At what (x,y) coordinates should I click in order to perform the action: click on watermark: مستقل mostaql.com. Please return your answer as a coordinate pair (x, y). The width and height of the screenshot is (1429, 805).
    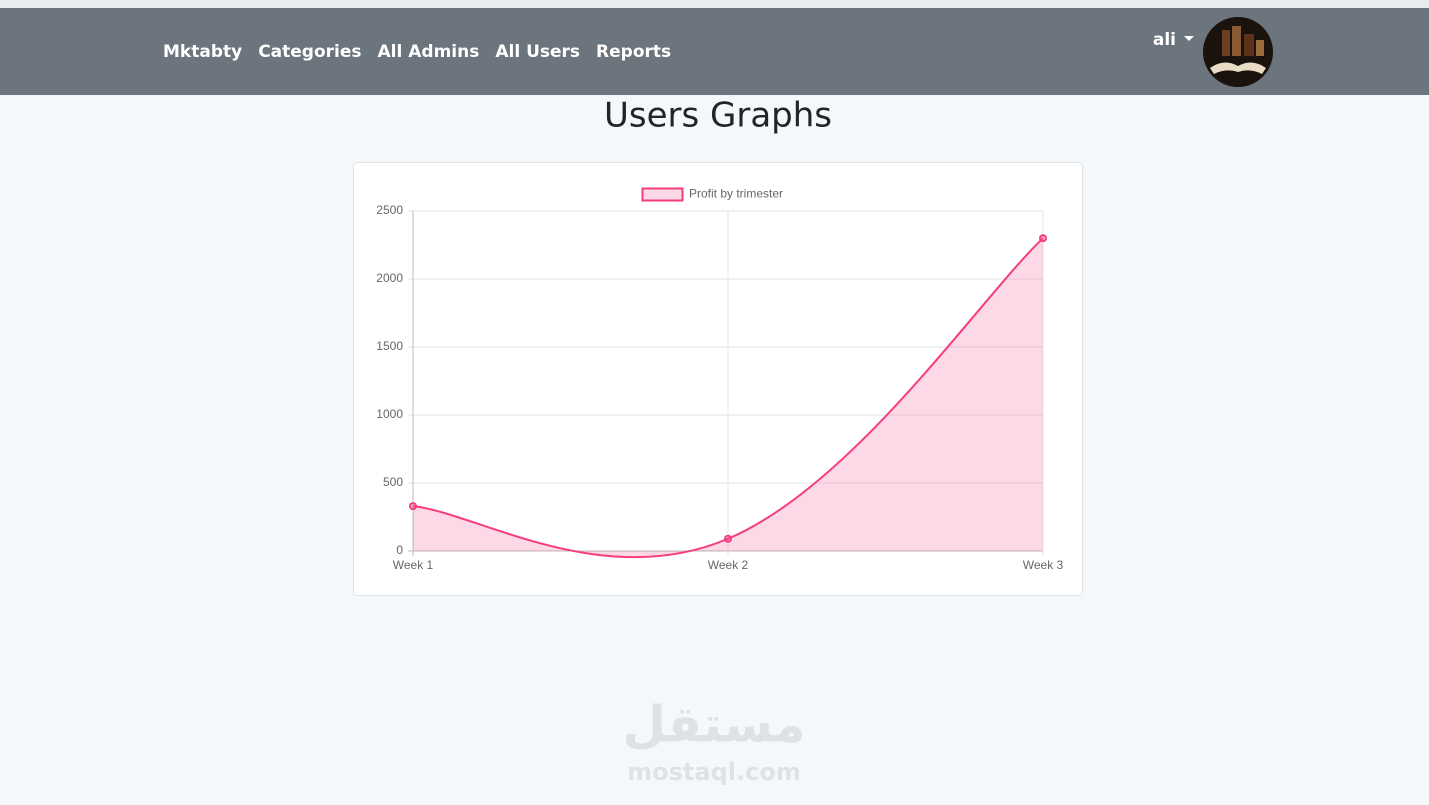
    Looking at the image, I should click on (714, 741).